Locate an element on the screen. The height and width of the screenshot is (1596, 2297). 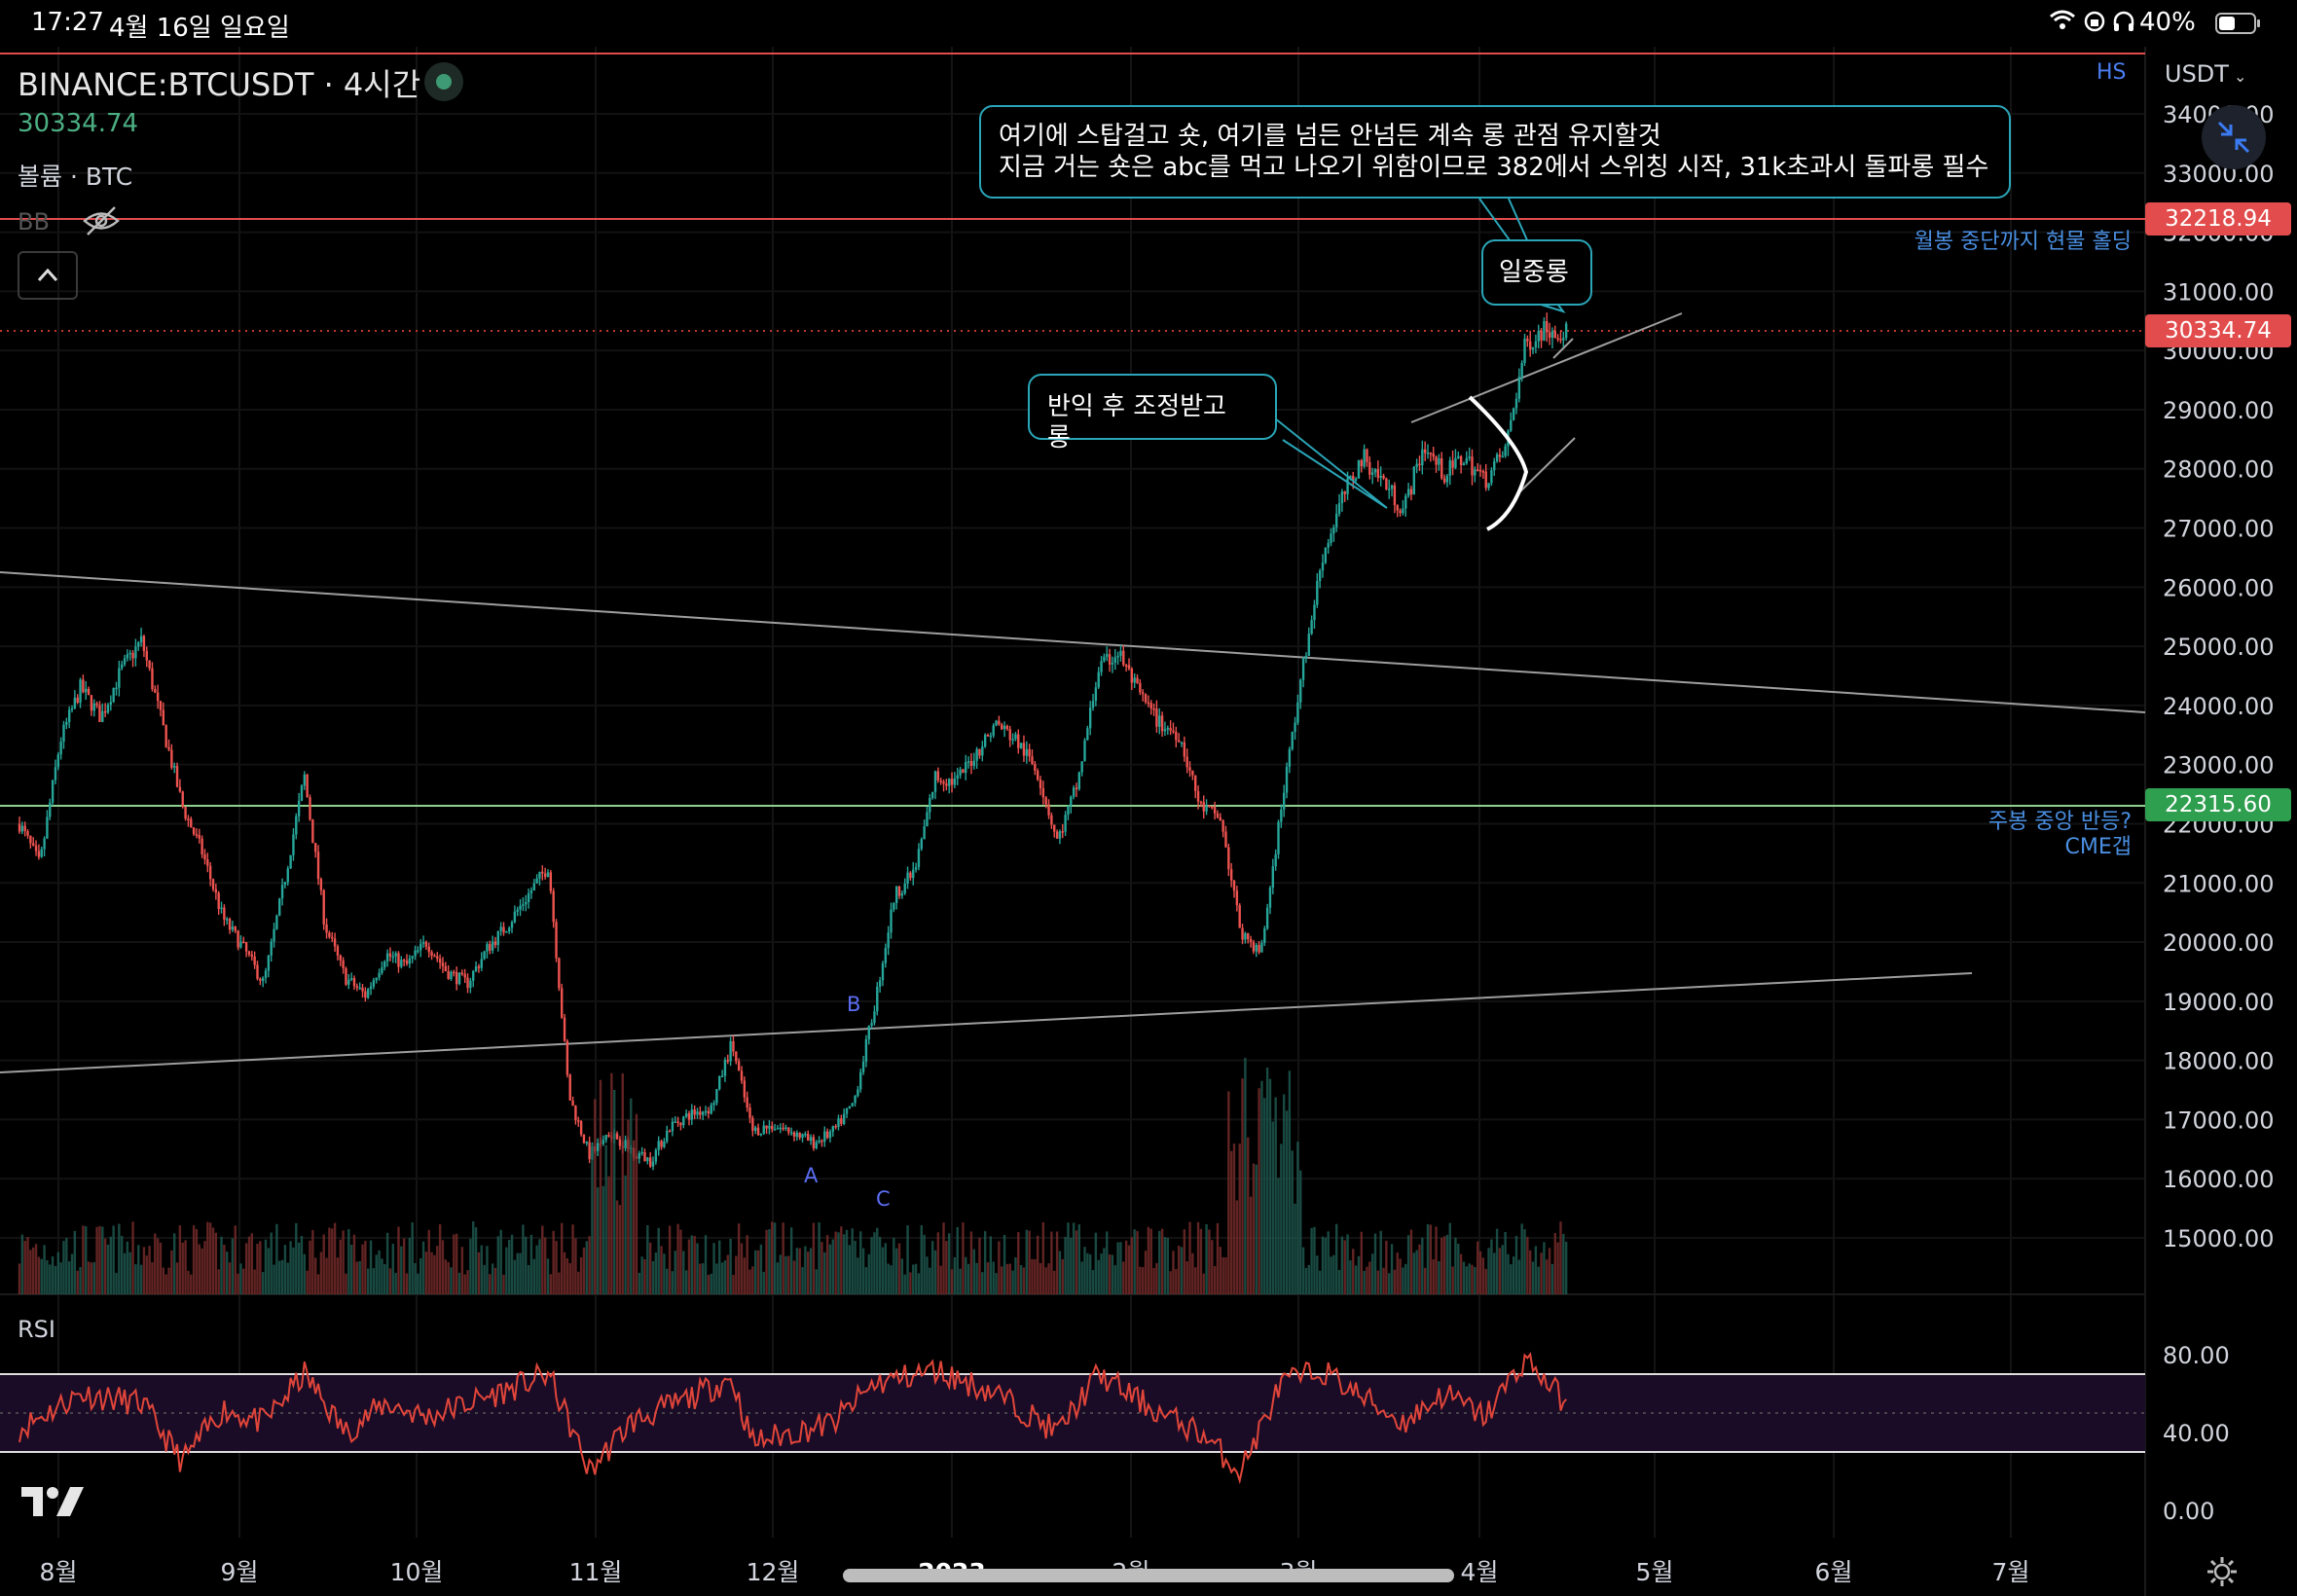
x-tick-label: 10월 is located at coordinates (417, 1572).